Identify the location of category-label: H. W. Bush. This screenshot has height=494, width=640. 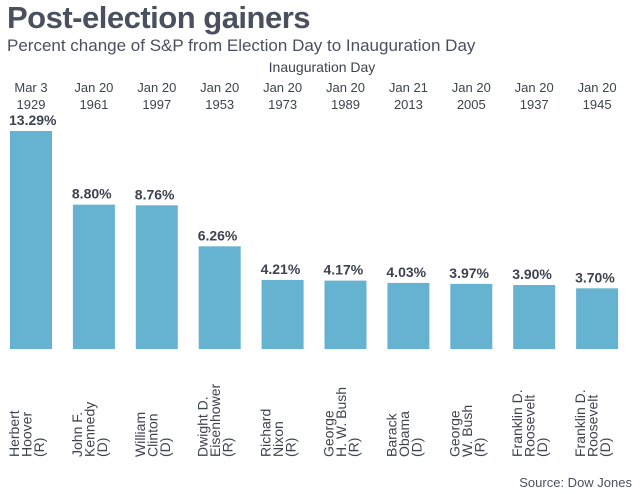
(341, 422).